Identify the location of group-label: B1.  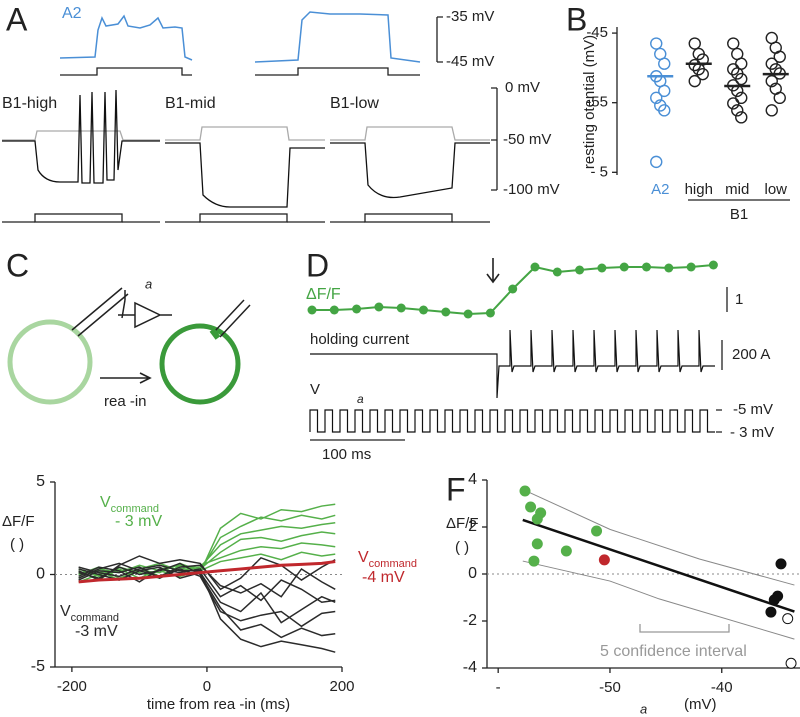
(739, 214).